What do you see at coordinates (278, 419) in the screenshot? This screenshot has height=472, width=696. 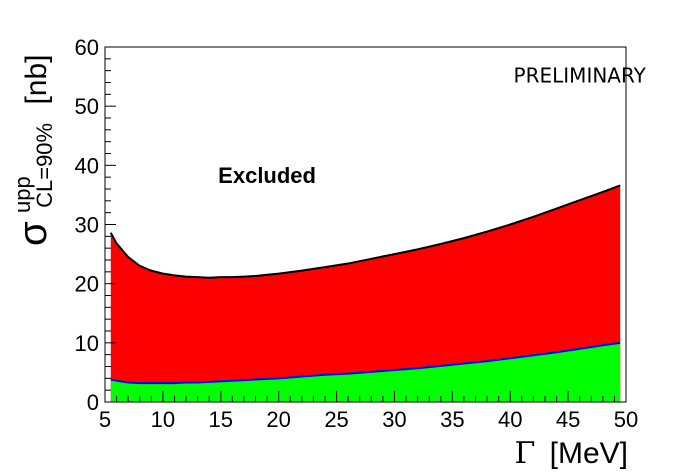 I see `x-tick-label: 20` at bounding box center [278, 419].